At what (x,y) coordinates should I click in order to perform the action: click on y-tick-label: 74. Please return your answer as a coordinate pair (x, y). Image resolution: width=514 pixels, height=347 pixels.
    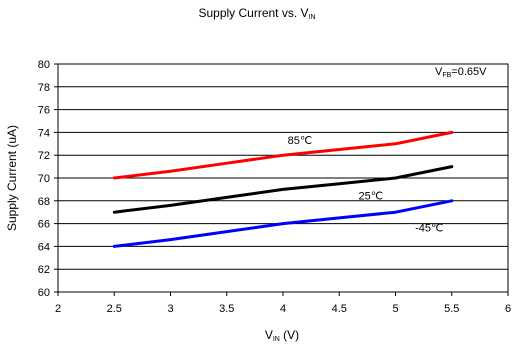
    Looking at the image, I should click on (44, 133).